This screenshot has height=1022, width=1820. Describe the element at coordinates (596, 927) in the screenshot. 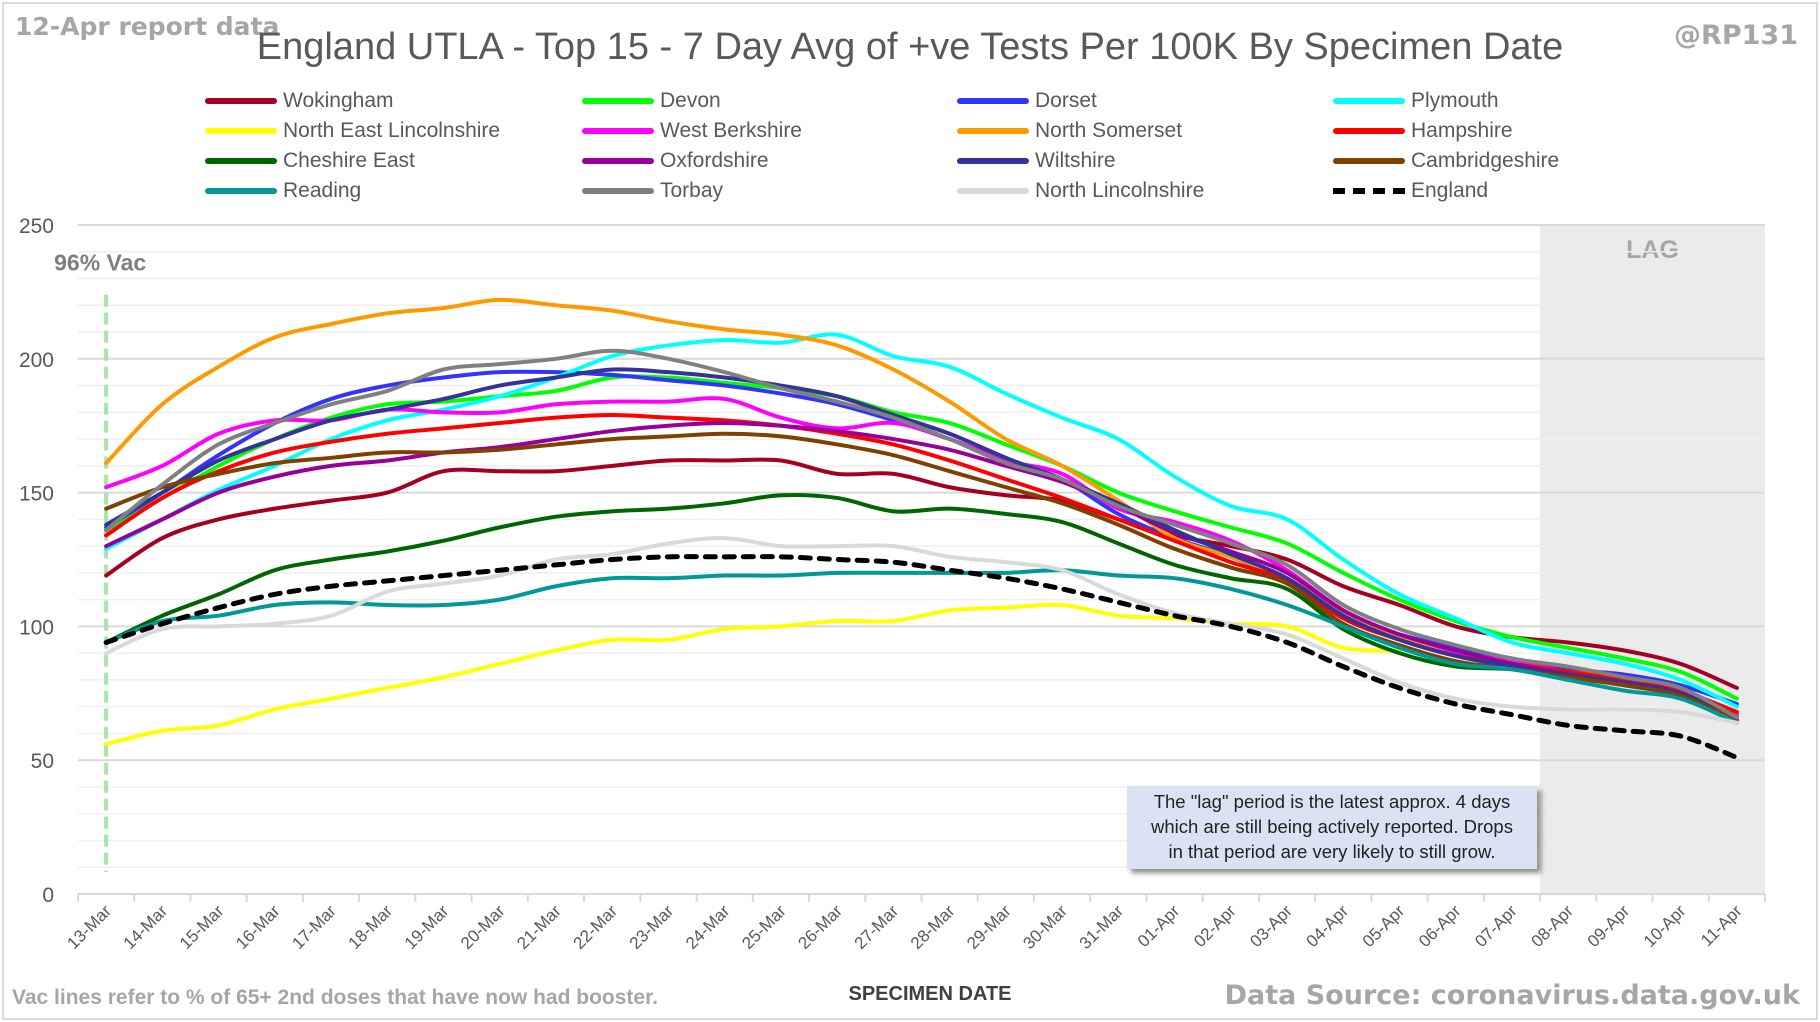

I see `x-tick-label: 22-Mar` at that location.